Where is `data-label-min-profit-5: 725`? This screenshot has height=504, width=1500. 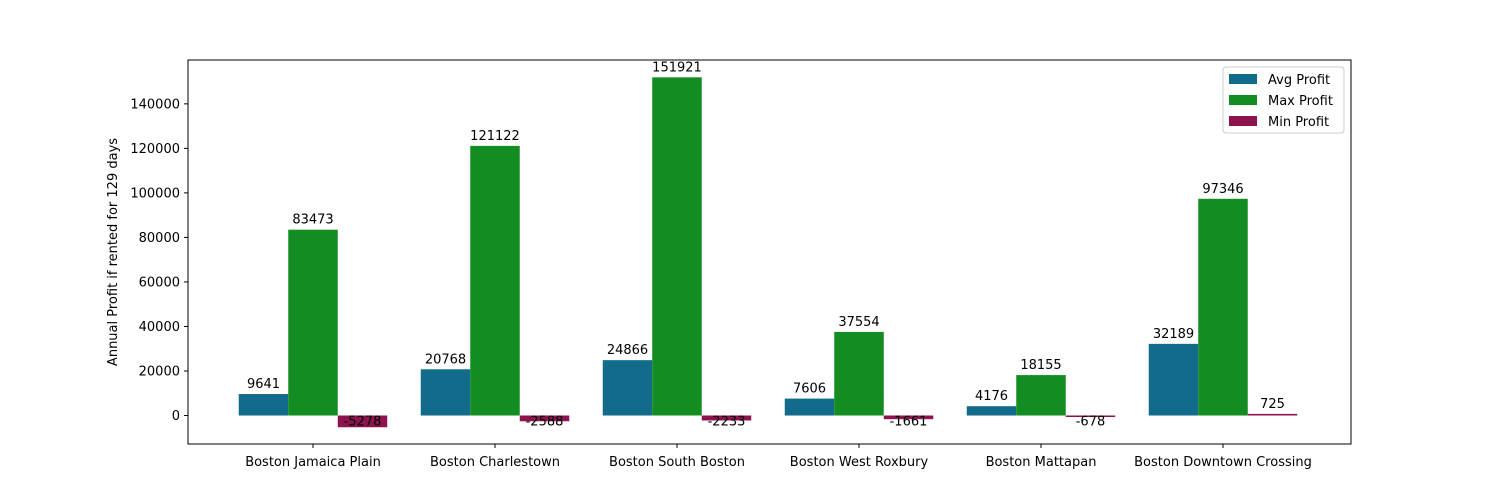
data-label-min-profit-5: 725 is located at coordinates (1272, 404).